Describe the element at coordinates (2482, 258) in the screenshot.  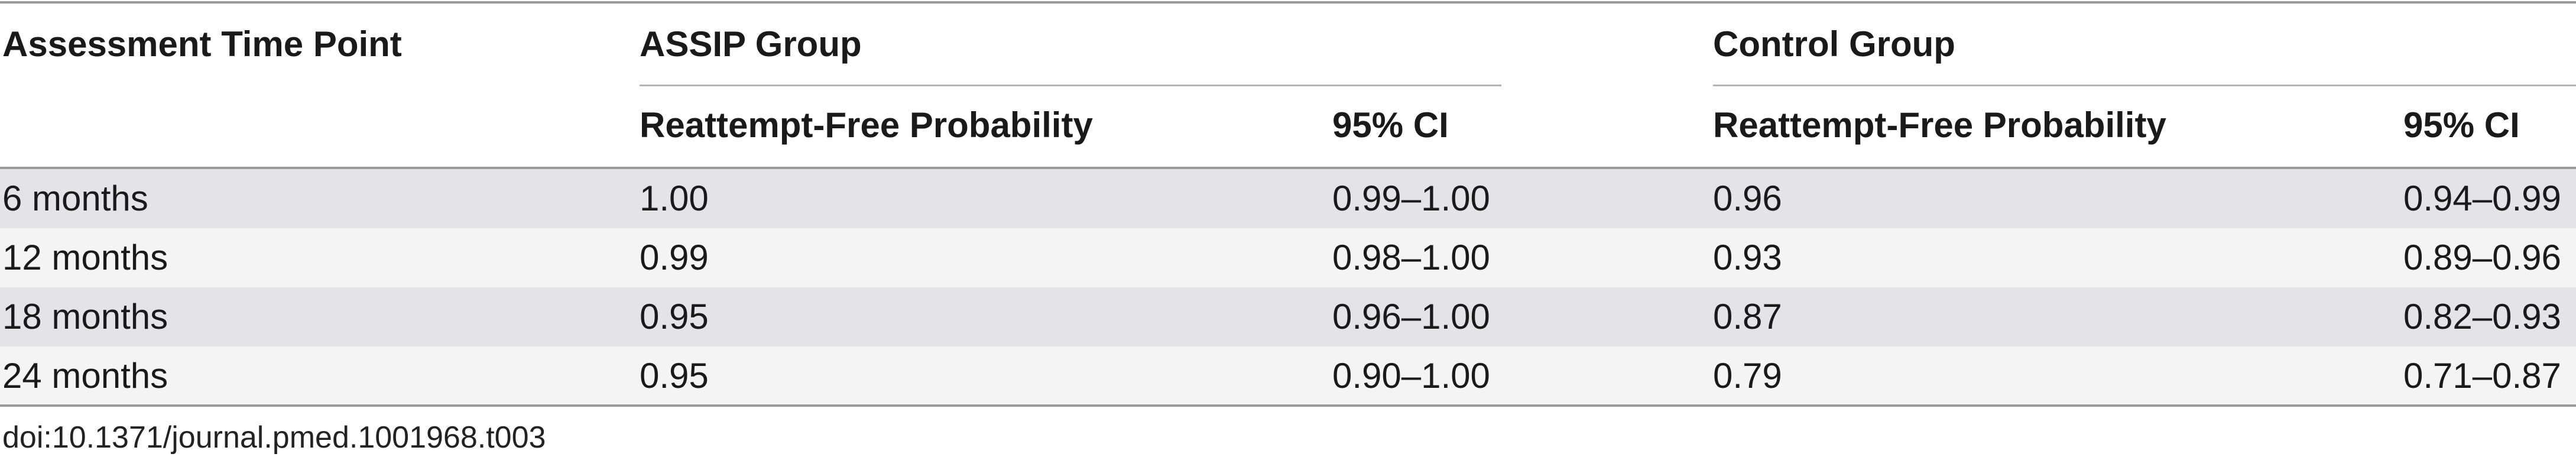
I see `cell-control-ci: 0.89–0.96` at that location.